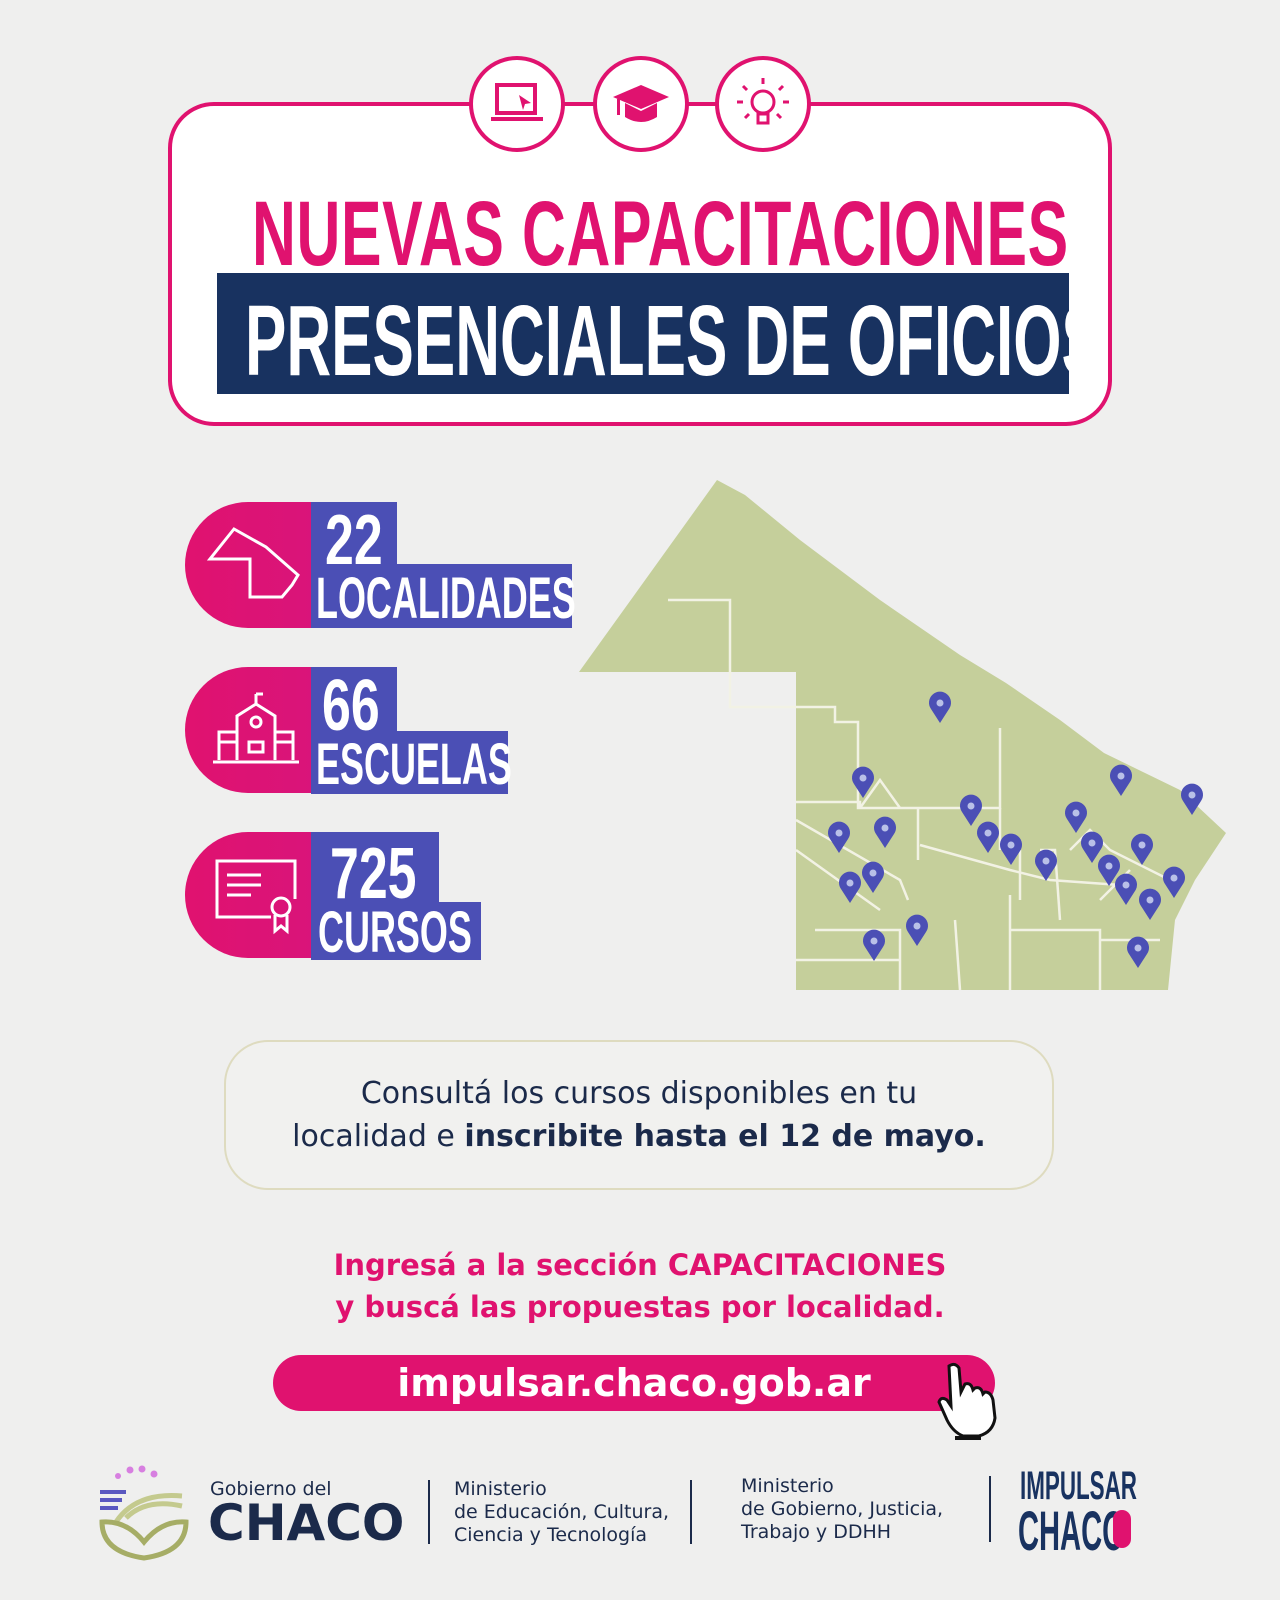 This screenshot has width=1280, height=1600. What do you see at coordinates (249, 730) in the screenshot?
I see `school-icon` at bounding box center [249, 730].